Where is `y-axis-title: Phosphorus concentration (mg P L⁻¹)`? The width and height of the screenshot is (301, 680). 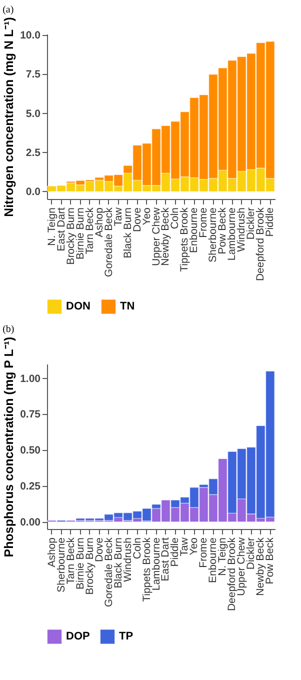 y-axis-title: Phosphorus concentration (mg P L⁻¹) is located at coordinates (9, 447).